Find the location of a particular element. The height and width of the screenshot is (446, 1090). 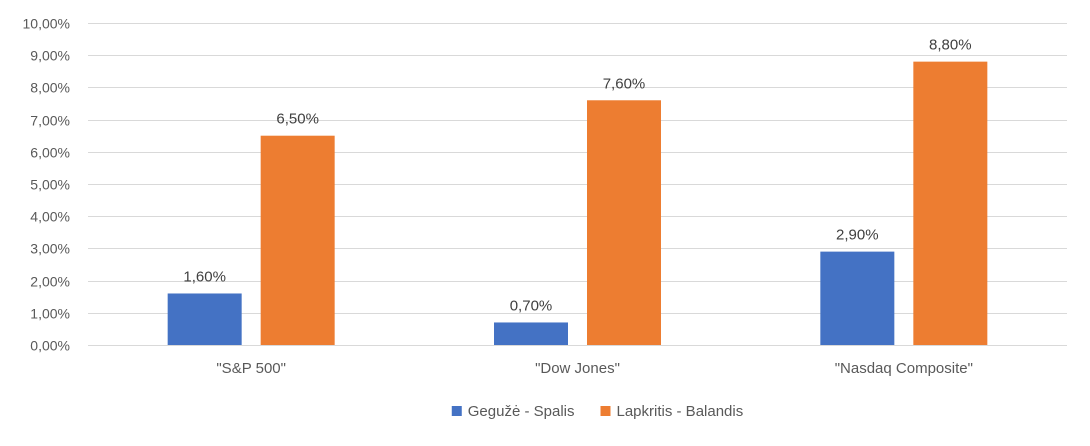

y-tick-label: 8,00% is located at coordinates (50, 88).